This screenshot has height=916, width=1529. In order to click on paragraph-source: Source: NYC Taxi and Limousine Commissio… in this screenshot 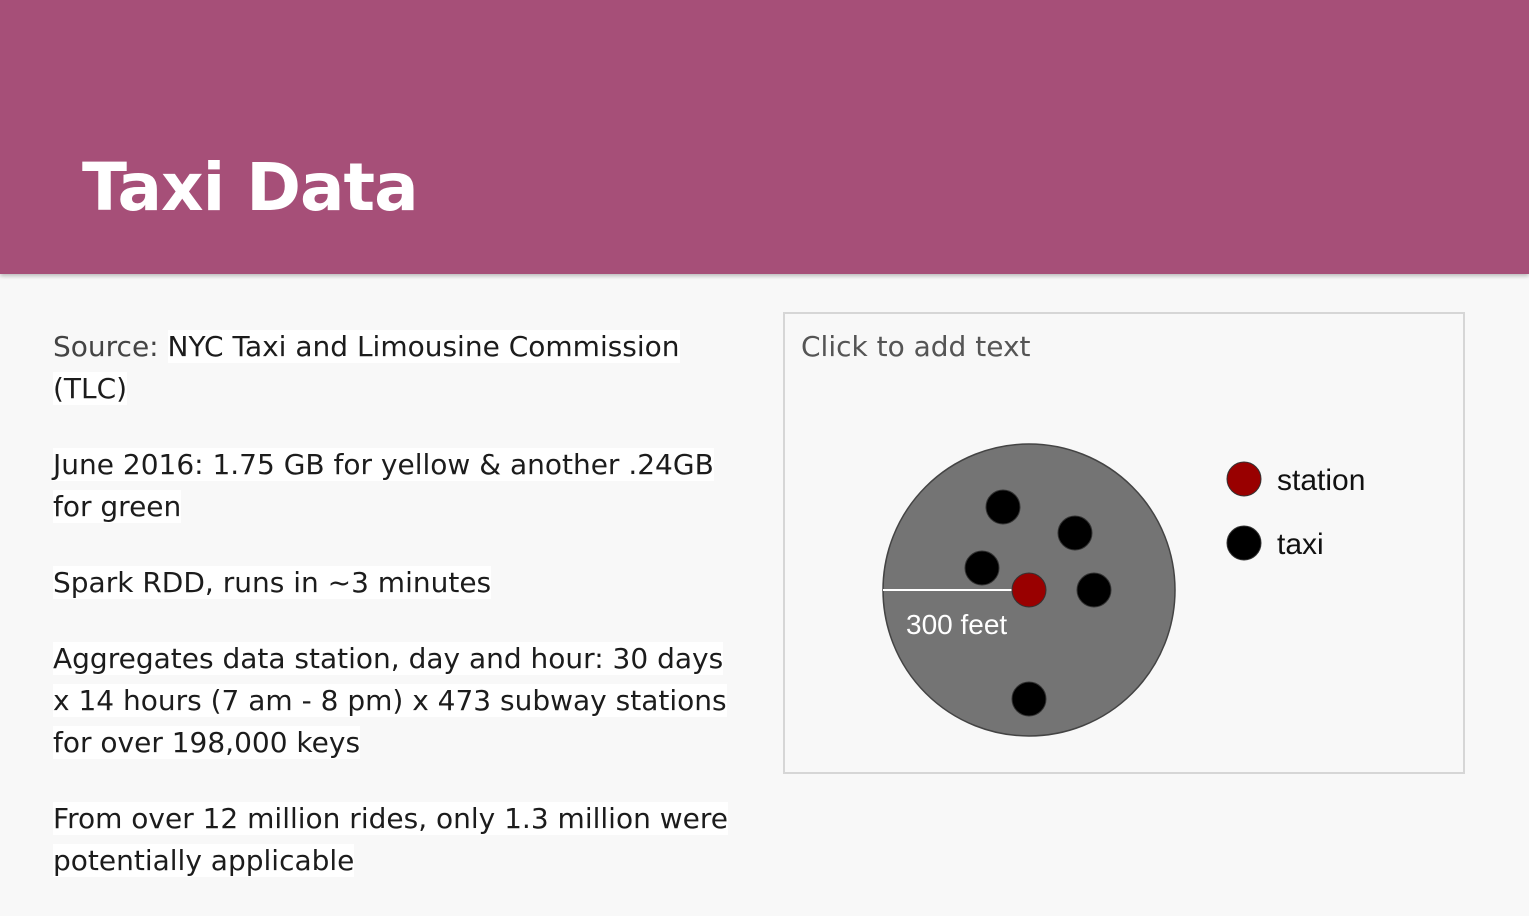, I will do `click(398, 368)`.